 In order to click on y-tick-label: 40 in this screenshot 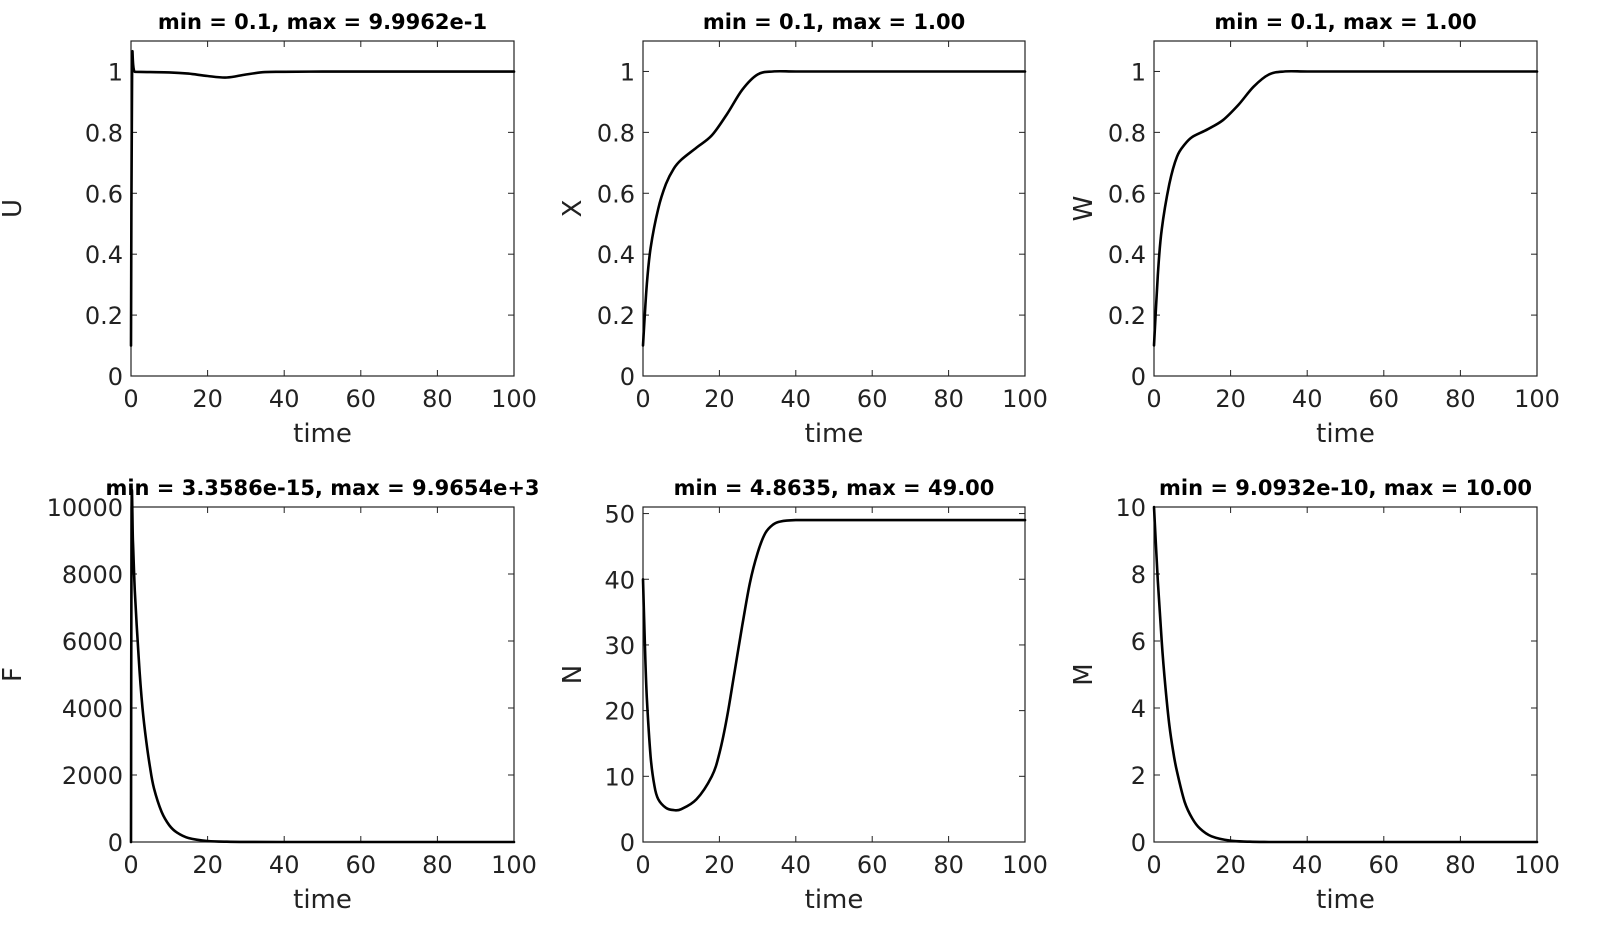, I will do `click(619, 580)`.